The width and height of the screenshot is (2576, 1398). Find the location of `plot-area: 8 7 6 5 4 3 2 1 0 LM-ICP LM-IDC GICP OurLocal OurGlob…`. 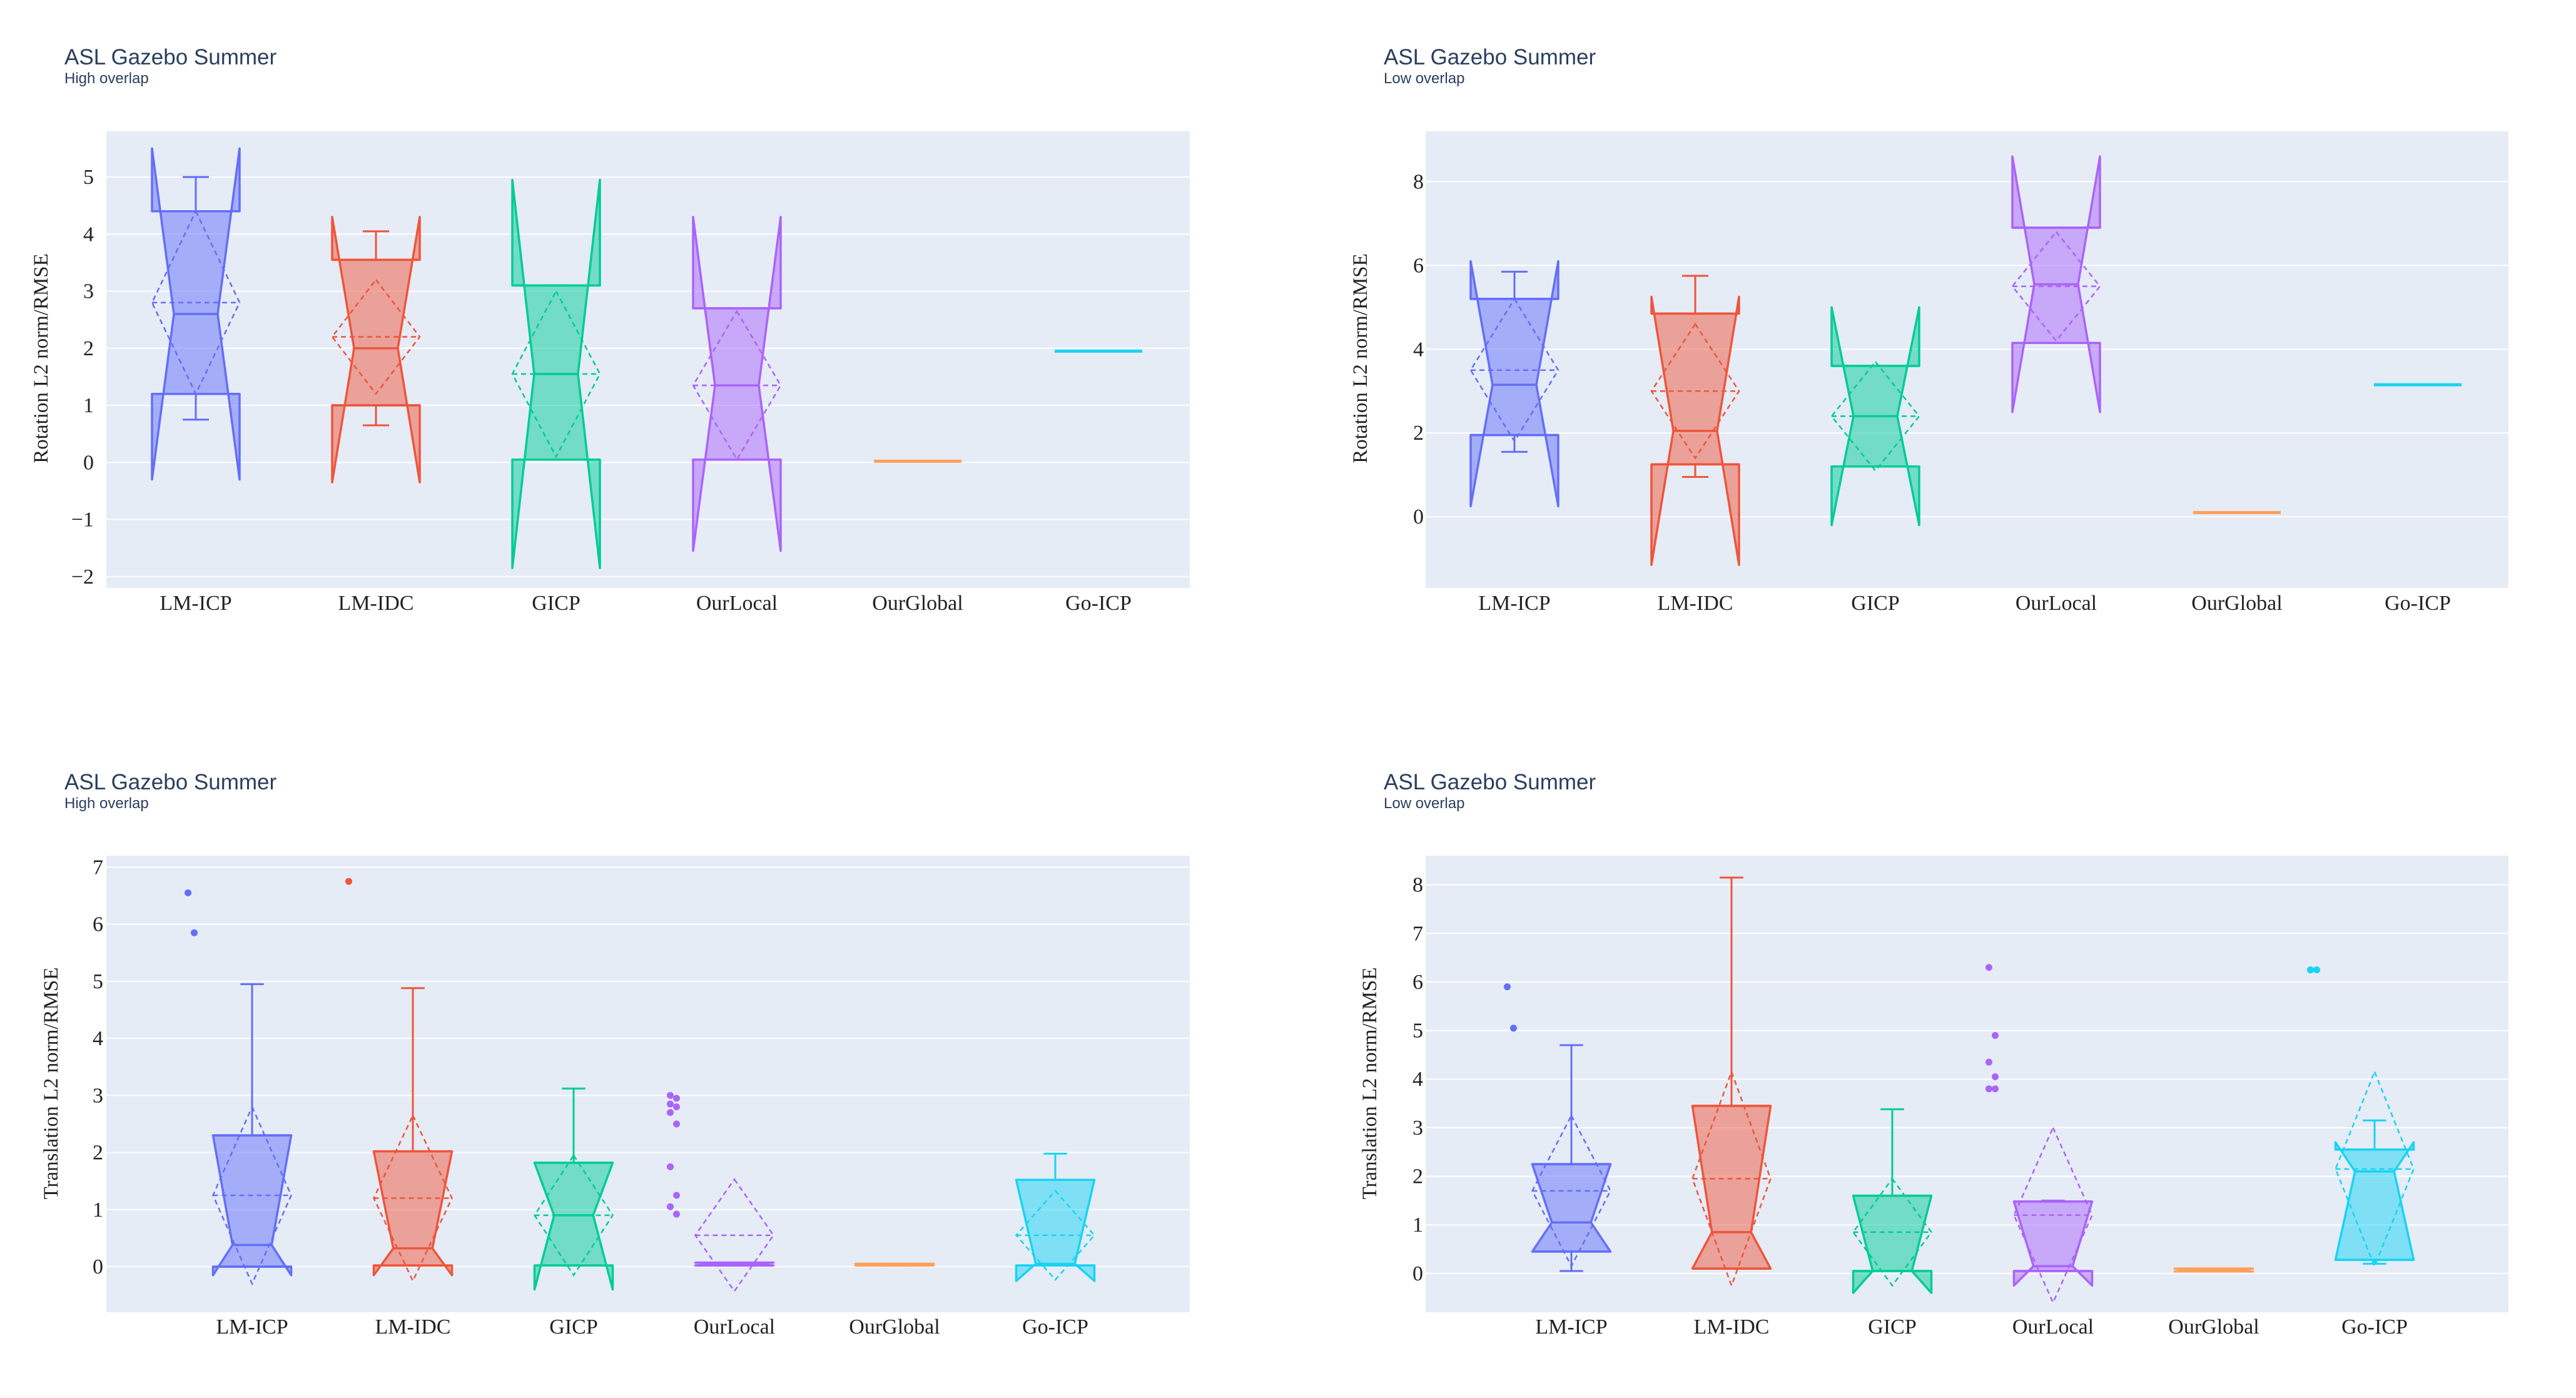

plot-area: 8 7 6 5 4 3 2 1 0 LM-ICP LM-IDC GICP OurLocal OurGlob… is located at coordinates (1960, 1097).